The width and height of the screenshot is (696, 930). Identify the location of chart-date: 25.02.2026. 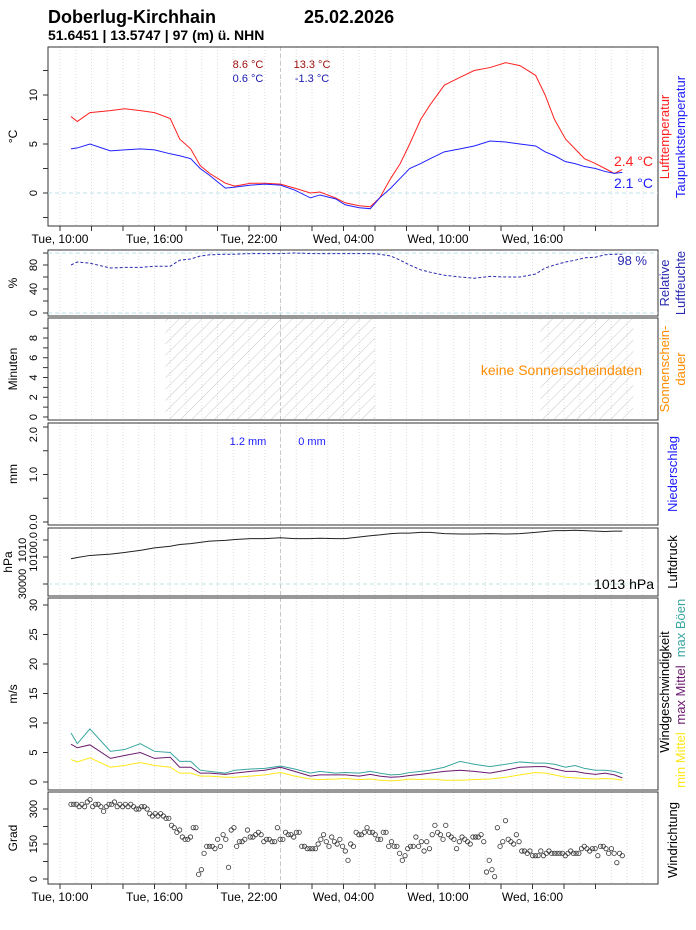
(349, 17).